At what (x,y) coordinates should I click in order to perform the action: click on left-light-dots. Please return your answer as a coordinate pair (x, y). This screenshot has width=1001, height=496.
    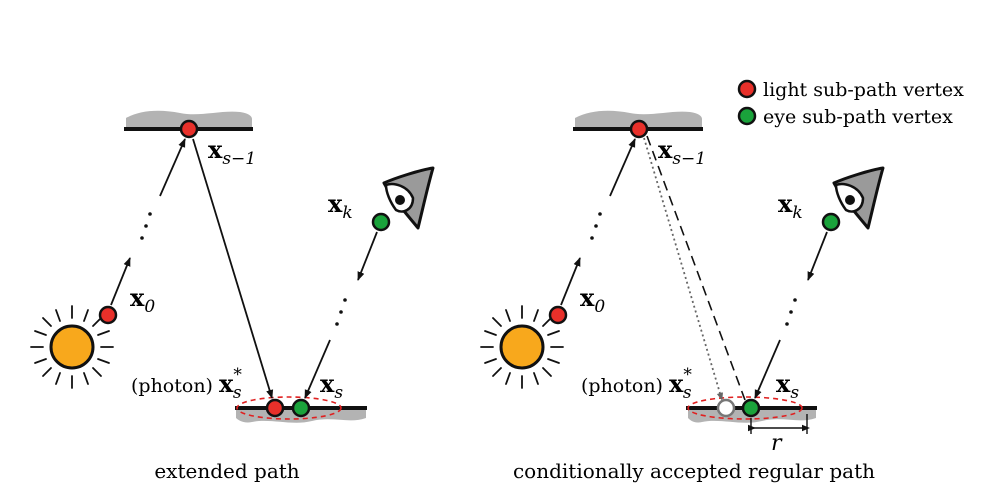
    Looking at the image, I should click on (146, 226).